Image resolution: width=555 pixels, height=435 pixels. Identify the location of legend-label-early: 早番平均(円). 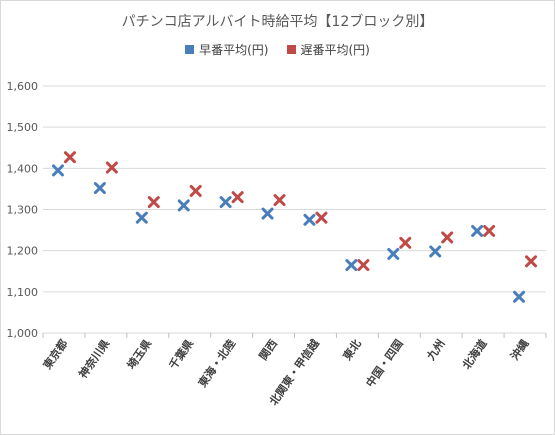
(234, 50).